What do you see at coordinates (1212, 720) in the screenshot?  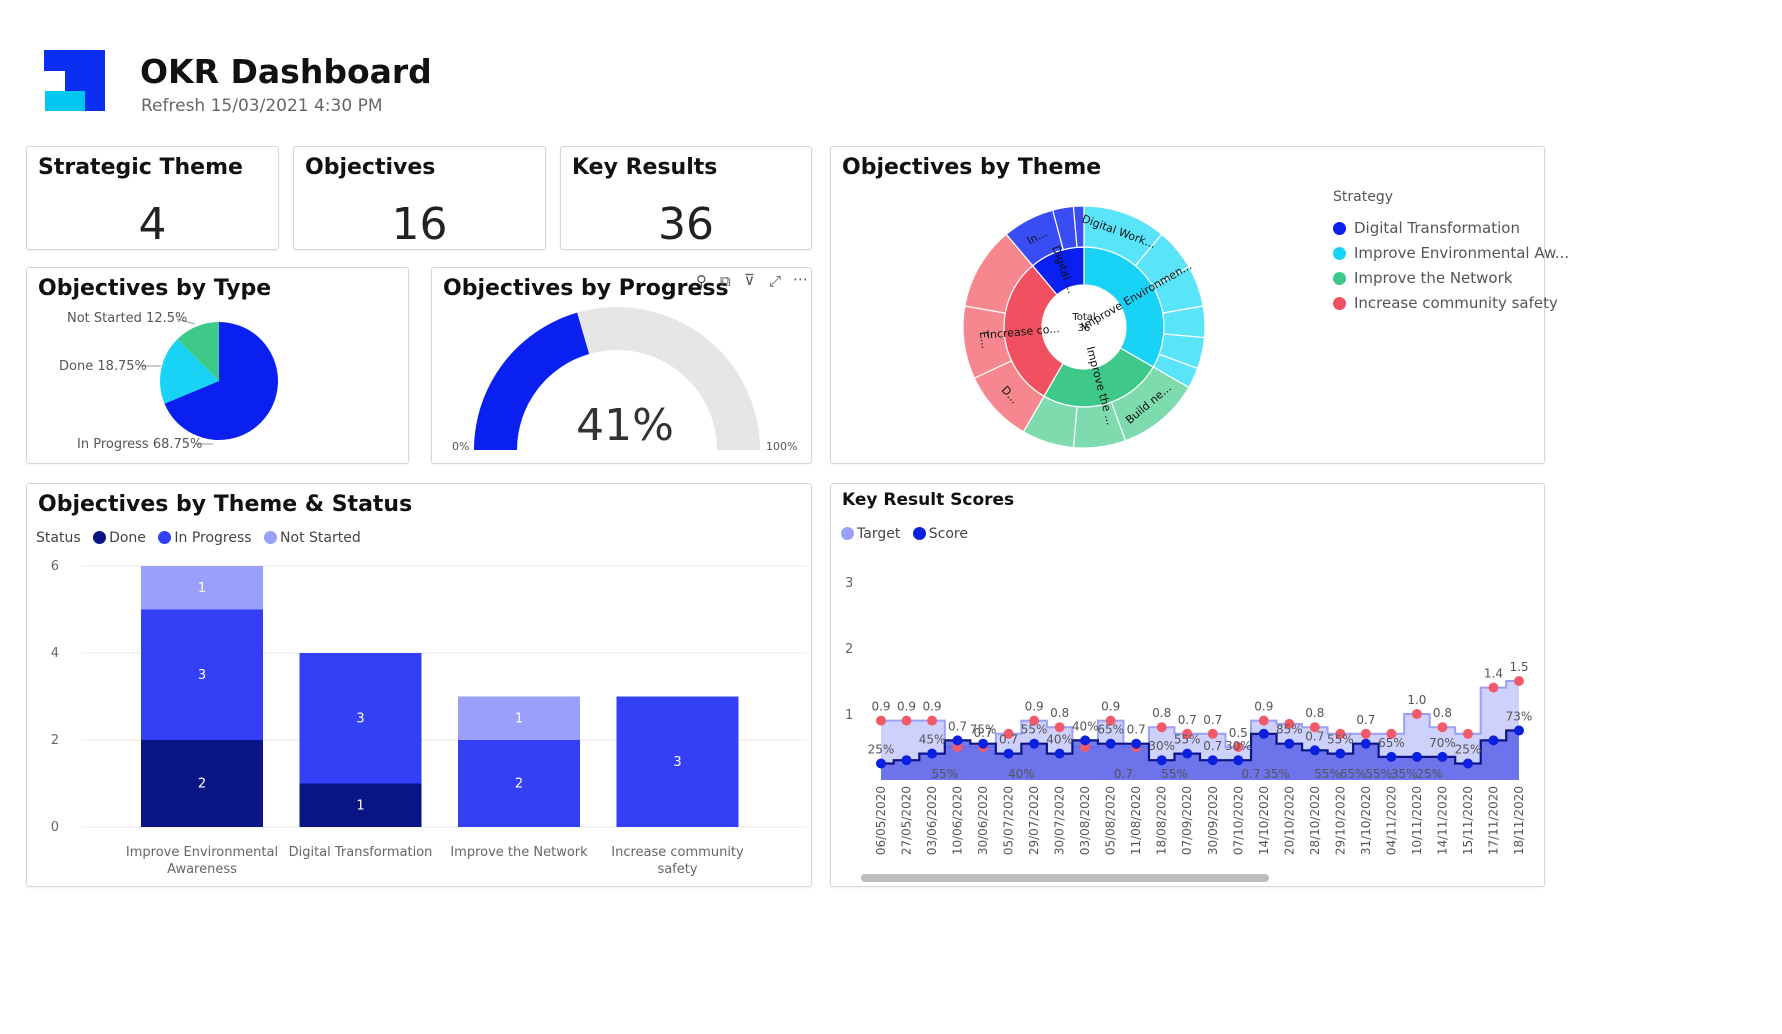 I see `target-data-label: 0.7` at bounding box center [1212, 720].